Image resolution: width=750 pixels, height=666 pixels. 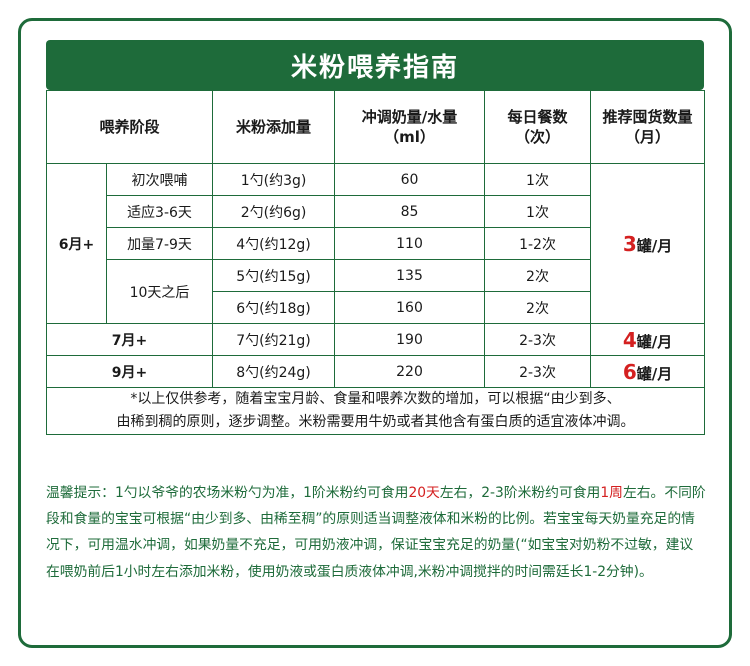 What do you see at coordinates (409, 116) in the screenshot?
I see `header-water-line1: 冲调奶量/水量` at bounding box center [409, 116].